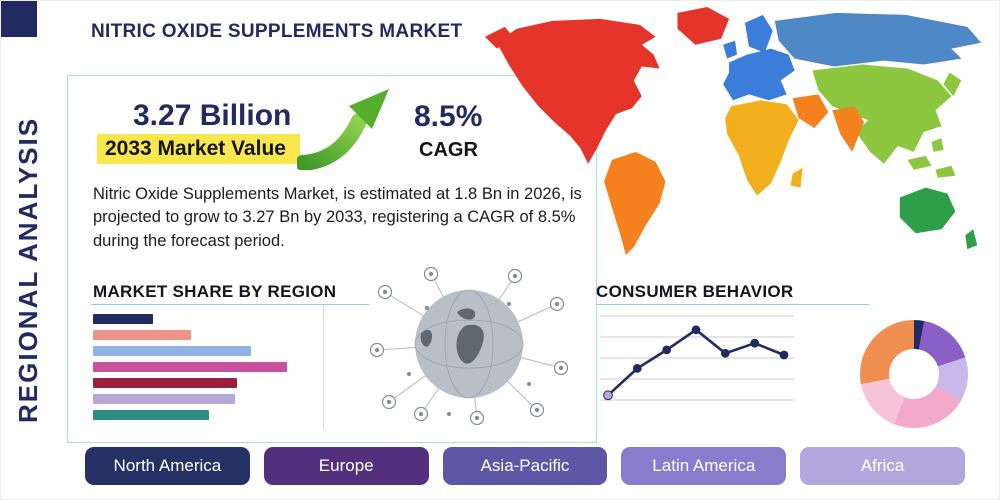  What do you see at coordinates (810, 111) in the screenshot?
I see `region-middle-east` at bounding box center [810, 111].